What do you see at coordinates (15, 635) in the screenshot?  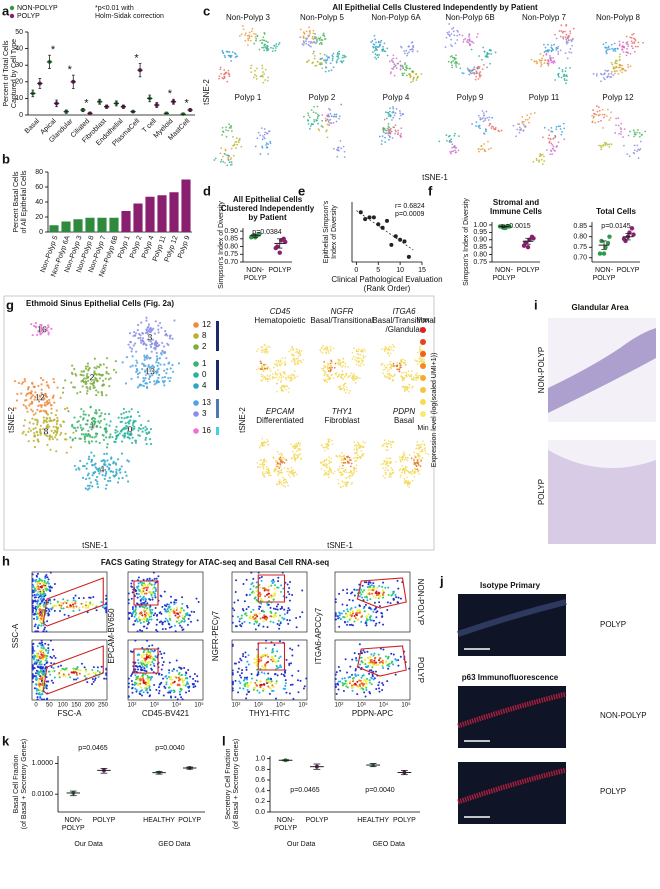 I see `y-axis-label: SSC-A` at bounding box center [15, 635].